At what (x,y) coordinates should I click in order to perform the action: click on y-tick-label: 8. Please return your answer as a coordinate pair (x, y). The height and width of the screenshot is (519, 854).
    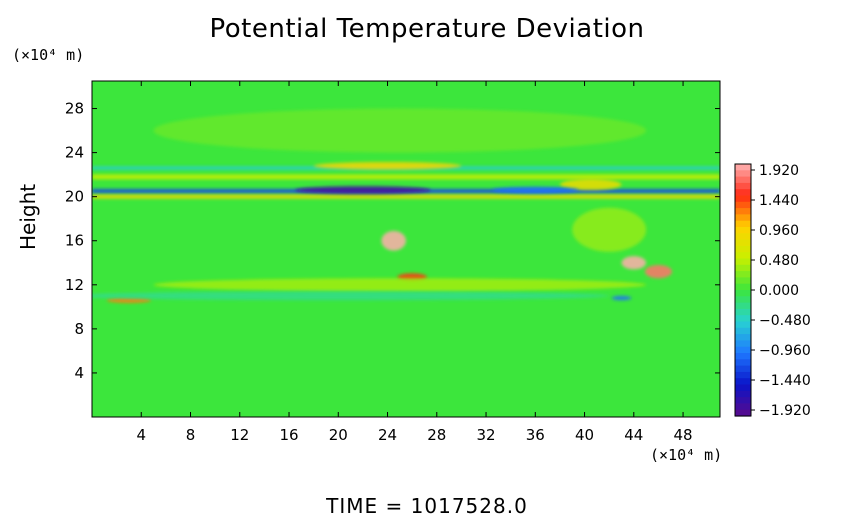
    Looking at the image, I should click on (79, 329).